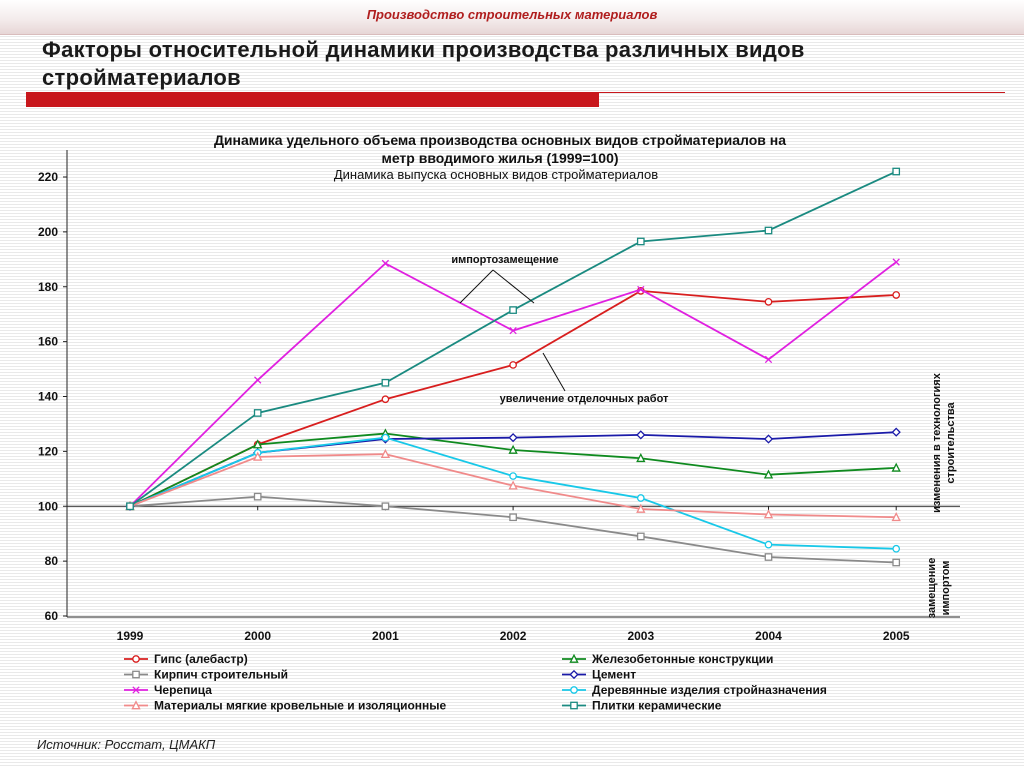 The width and height of the screenshot is (1024, 767). I want to click on section-title: Производство строительных материалов, so click(512, 14).